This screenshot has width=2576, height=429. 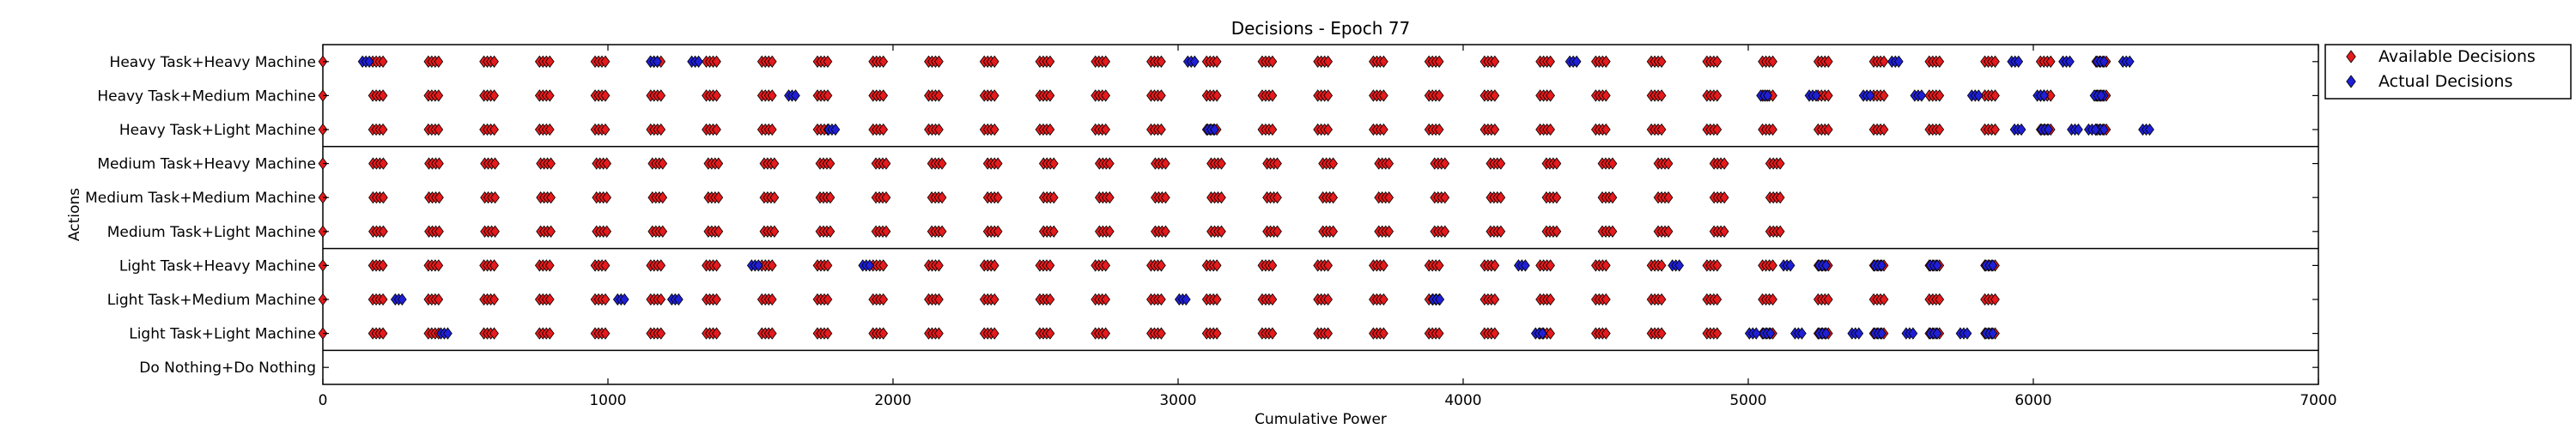 What do you see at coordinates (2351, 81) in the screenshot?
I see `legend-marker-actual` at bounding box center [2351, 81].